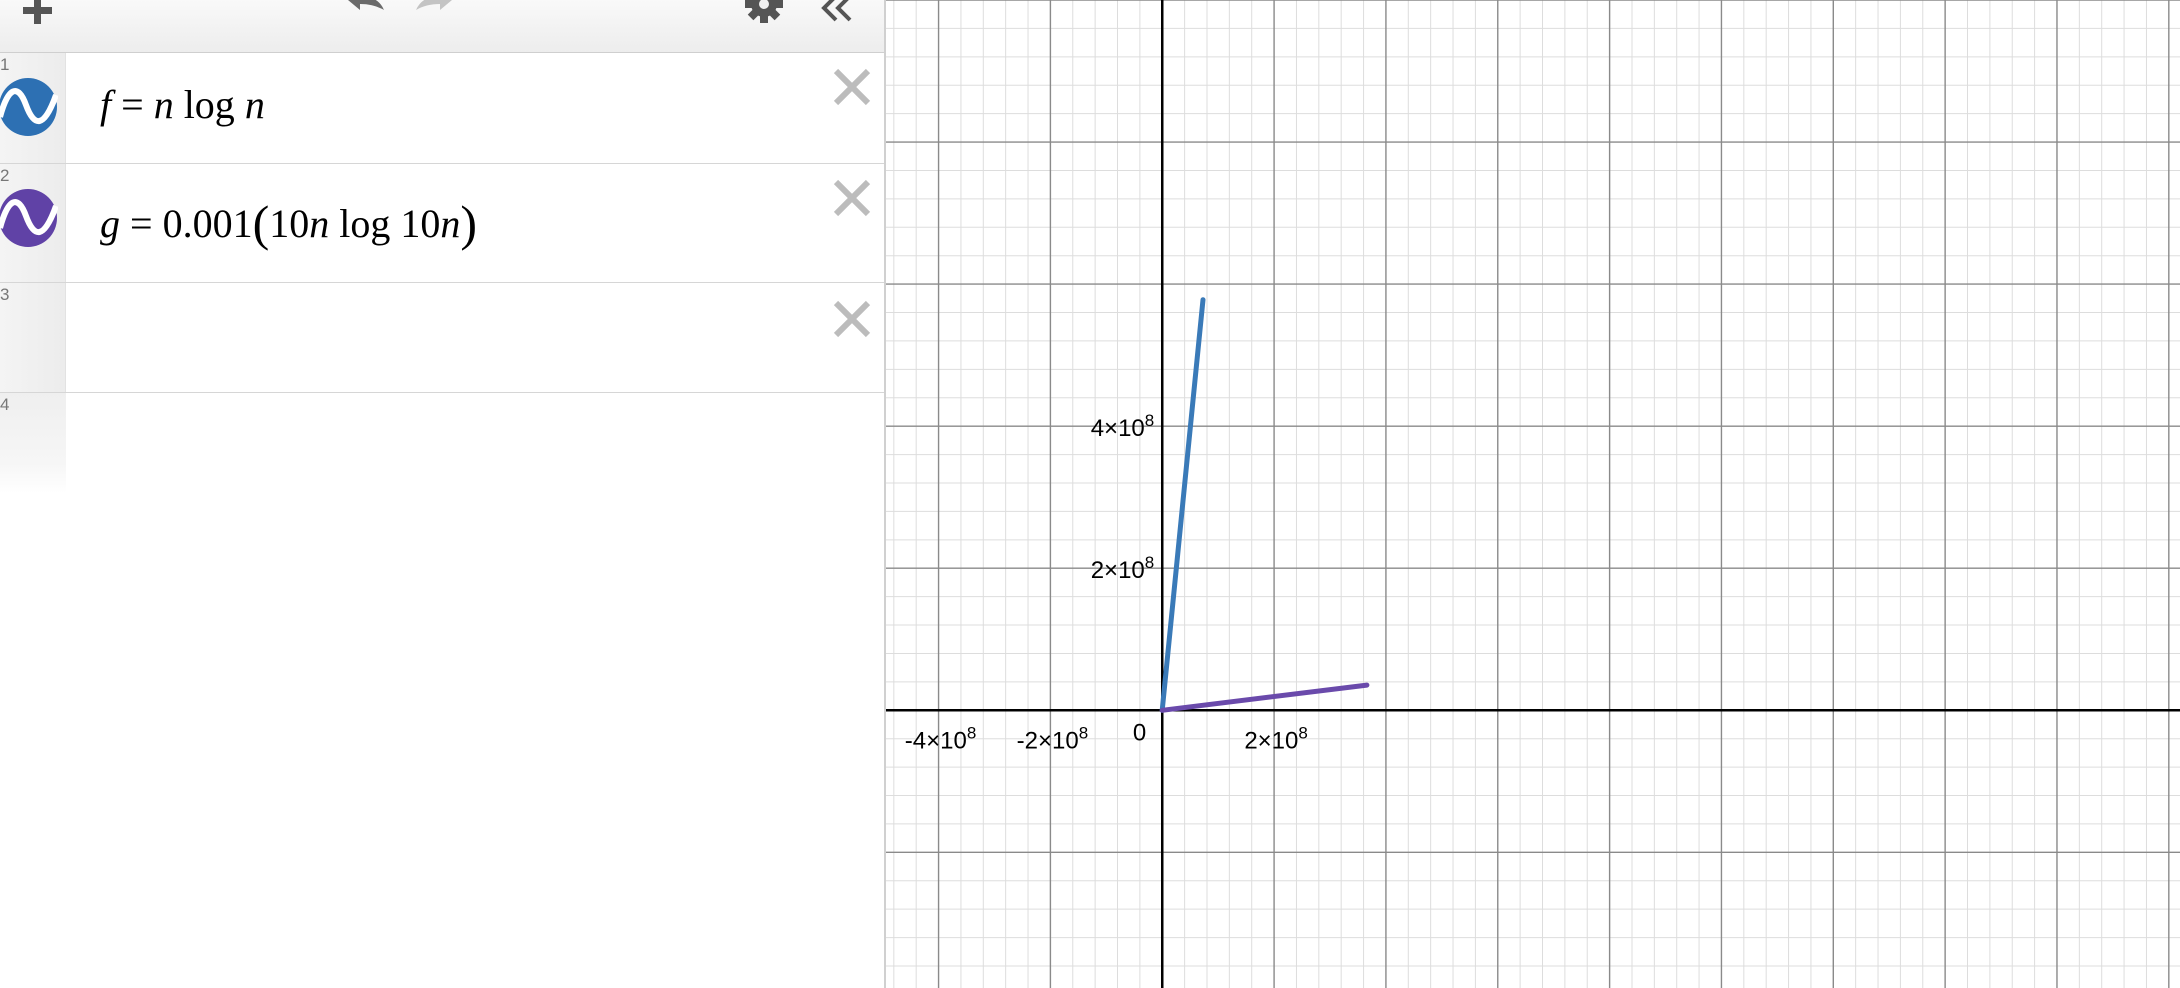 Image resolution: width=2180 pixels, height=988 pixels. Describe the element at coordinates (1123, 568) in the screenshot. I see `y-tick-label: 2×10⁸` at that location.